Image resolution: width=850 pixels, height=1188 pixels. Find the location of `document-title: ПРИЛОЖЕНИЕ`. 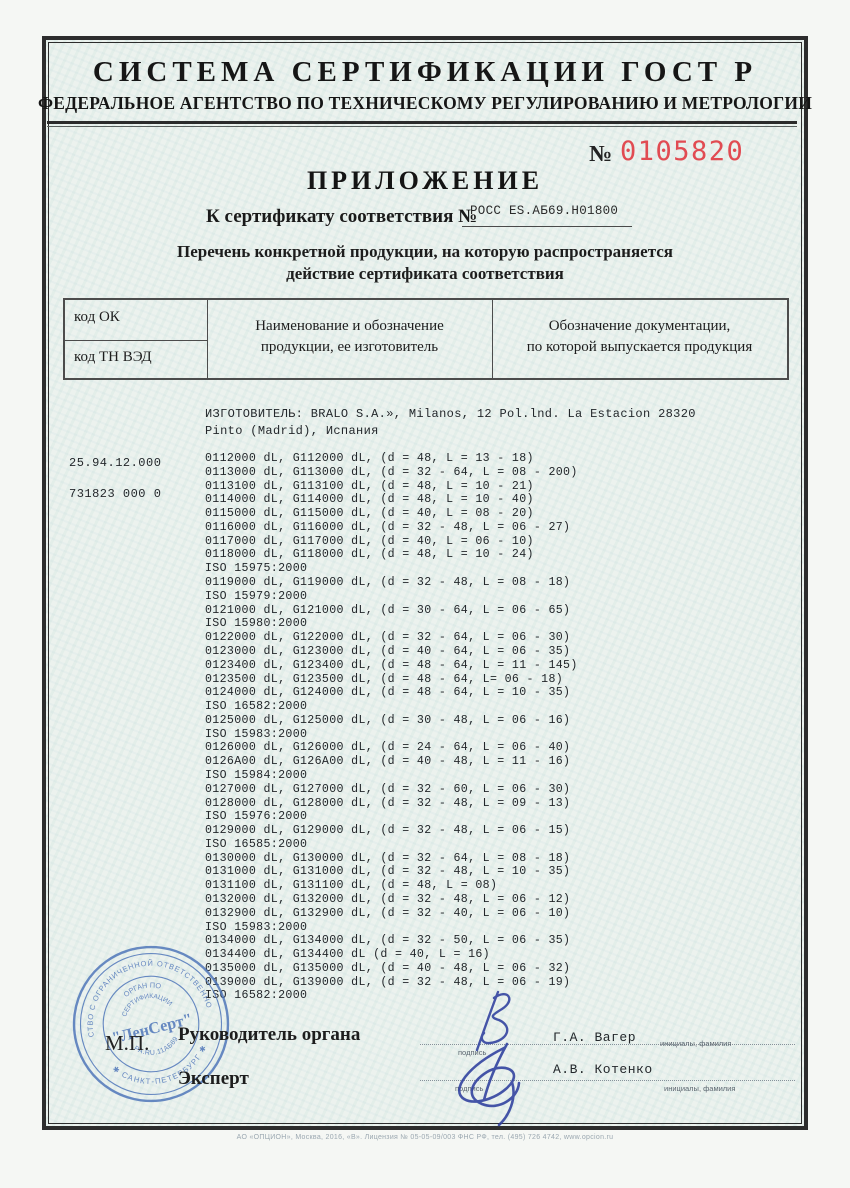

document-title: ПРИЛОЖЕНИЕ is located at coordinates (425, 180).